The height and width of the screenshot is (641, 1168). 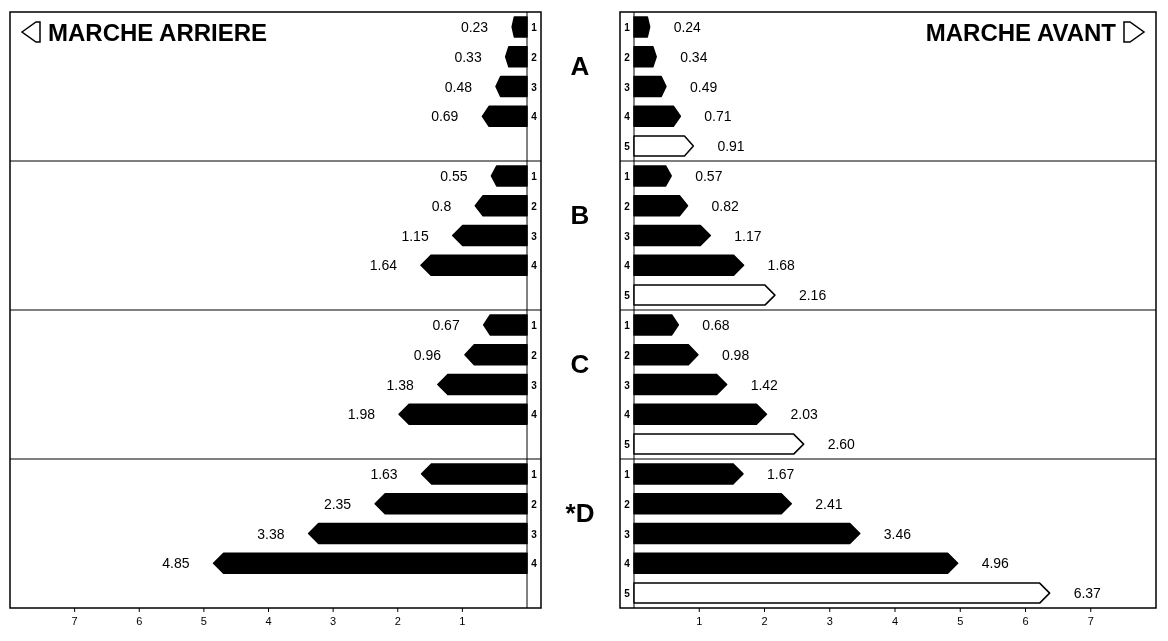 What do you see at coordinates (446, 324) in the screenshot?
I see `data-label: 0.67` at bounding box center [446, 324].